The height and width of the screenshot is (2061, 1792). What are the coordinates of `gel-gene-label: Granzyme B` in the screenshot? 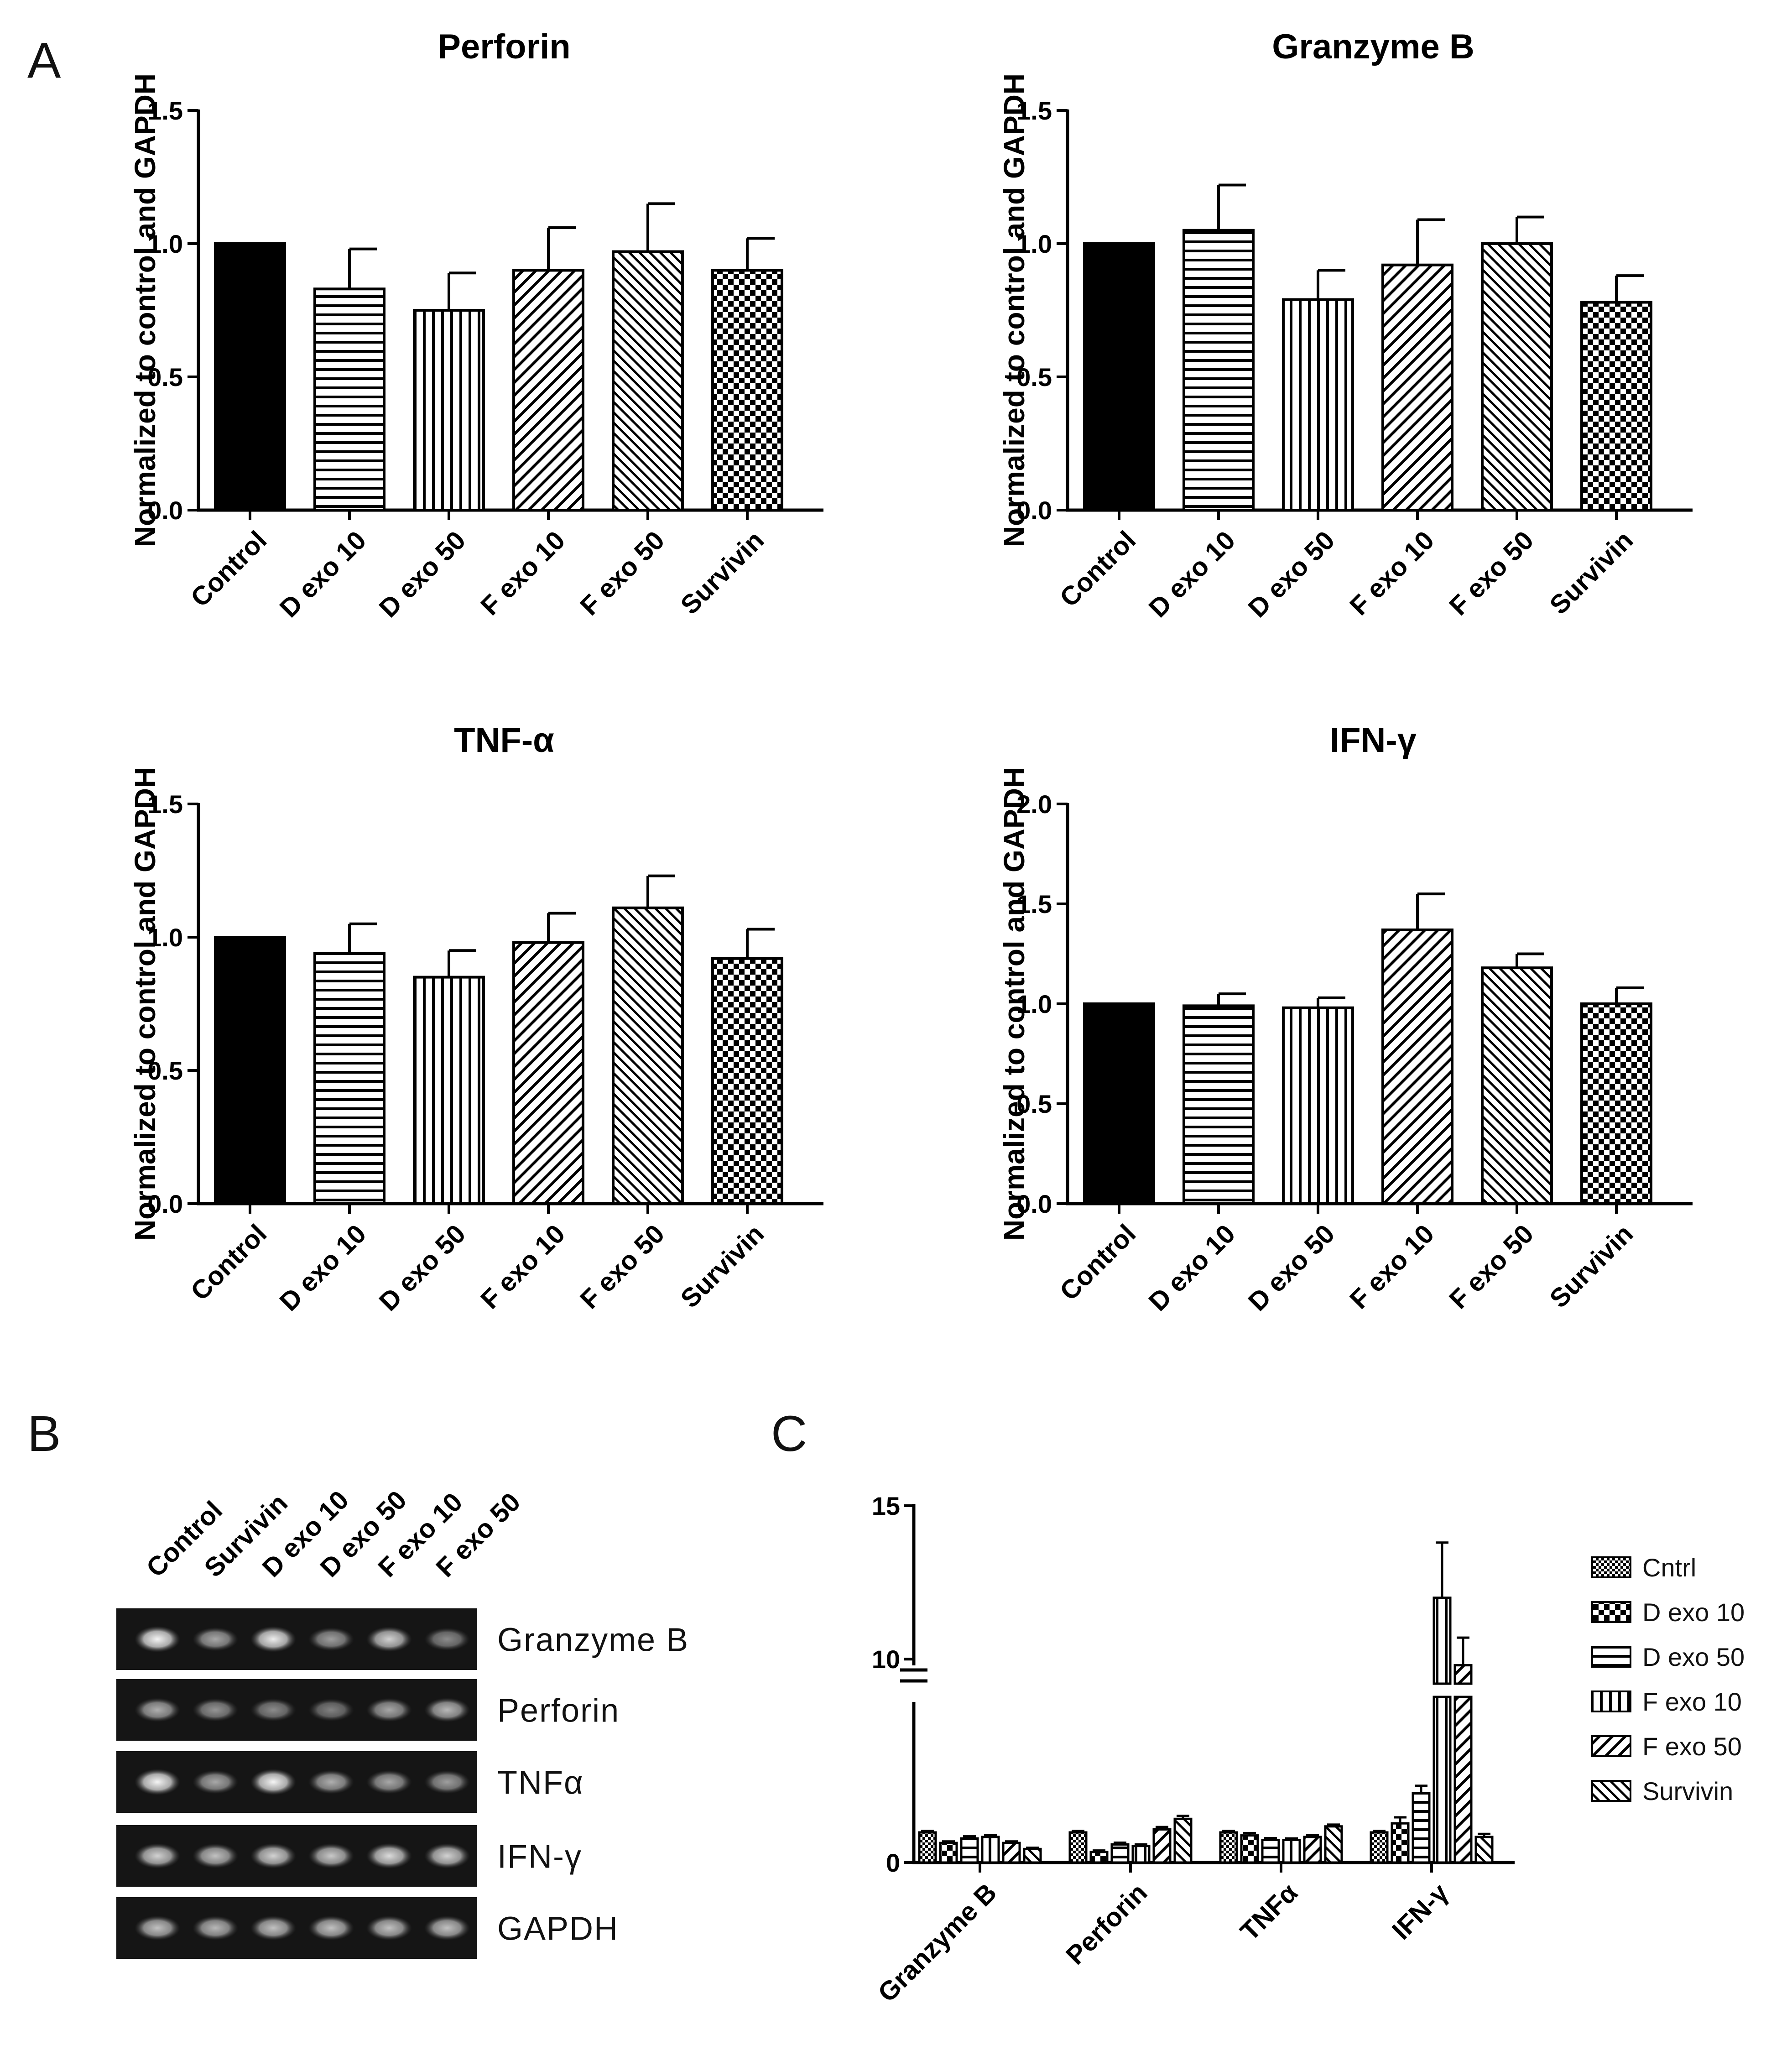 It's located at (593, 1640).